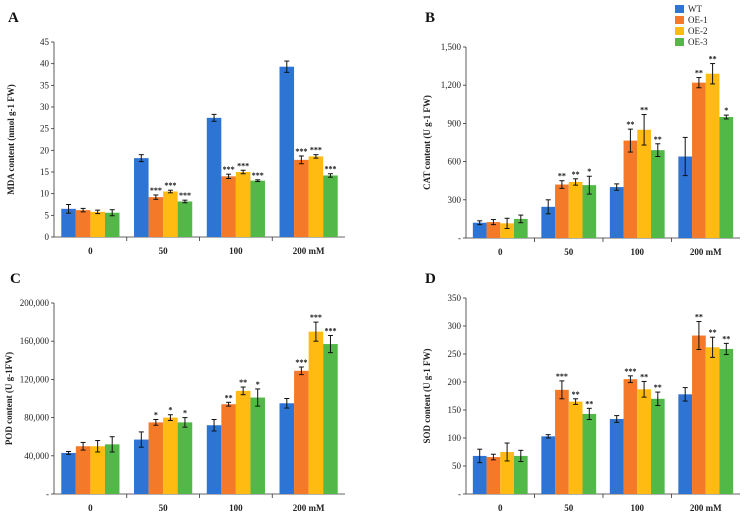  I want to click on y-tick-label: 120,000, so click(35, 379).